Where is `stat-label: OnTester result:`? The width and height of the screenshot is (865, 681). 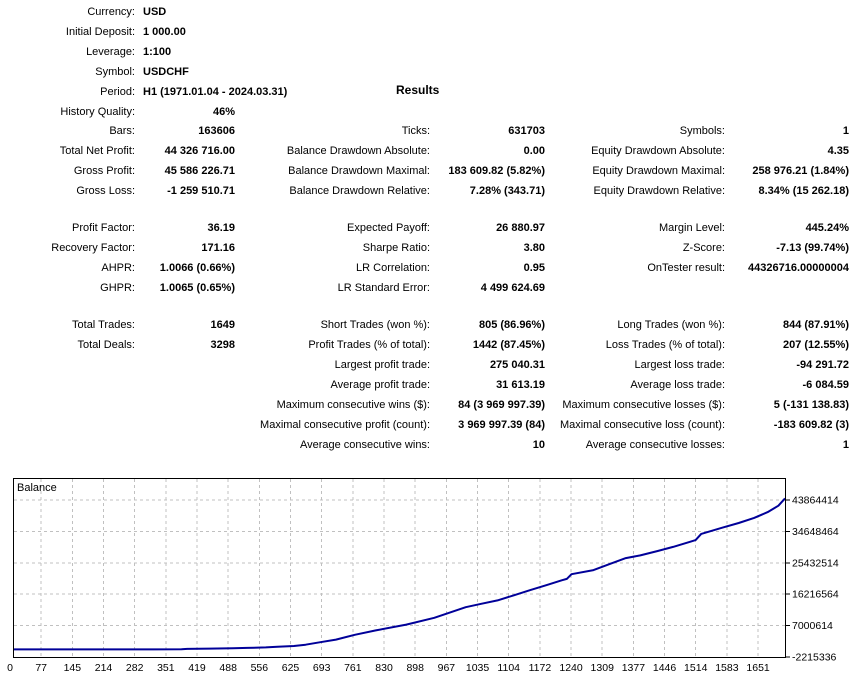
stat-label: OnTester result: is located at coordinates (686, 268).